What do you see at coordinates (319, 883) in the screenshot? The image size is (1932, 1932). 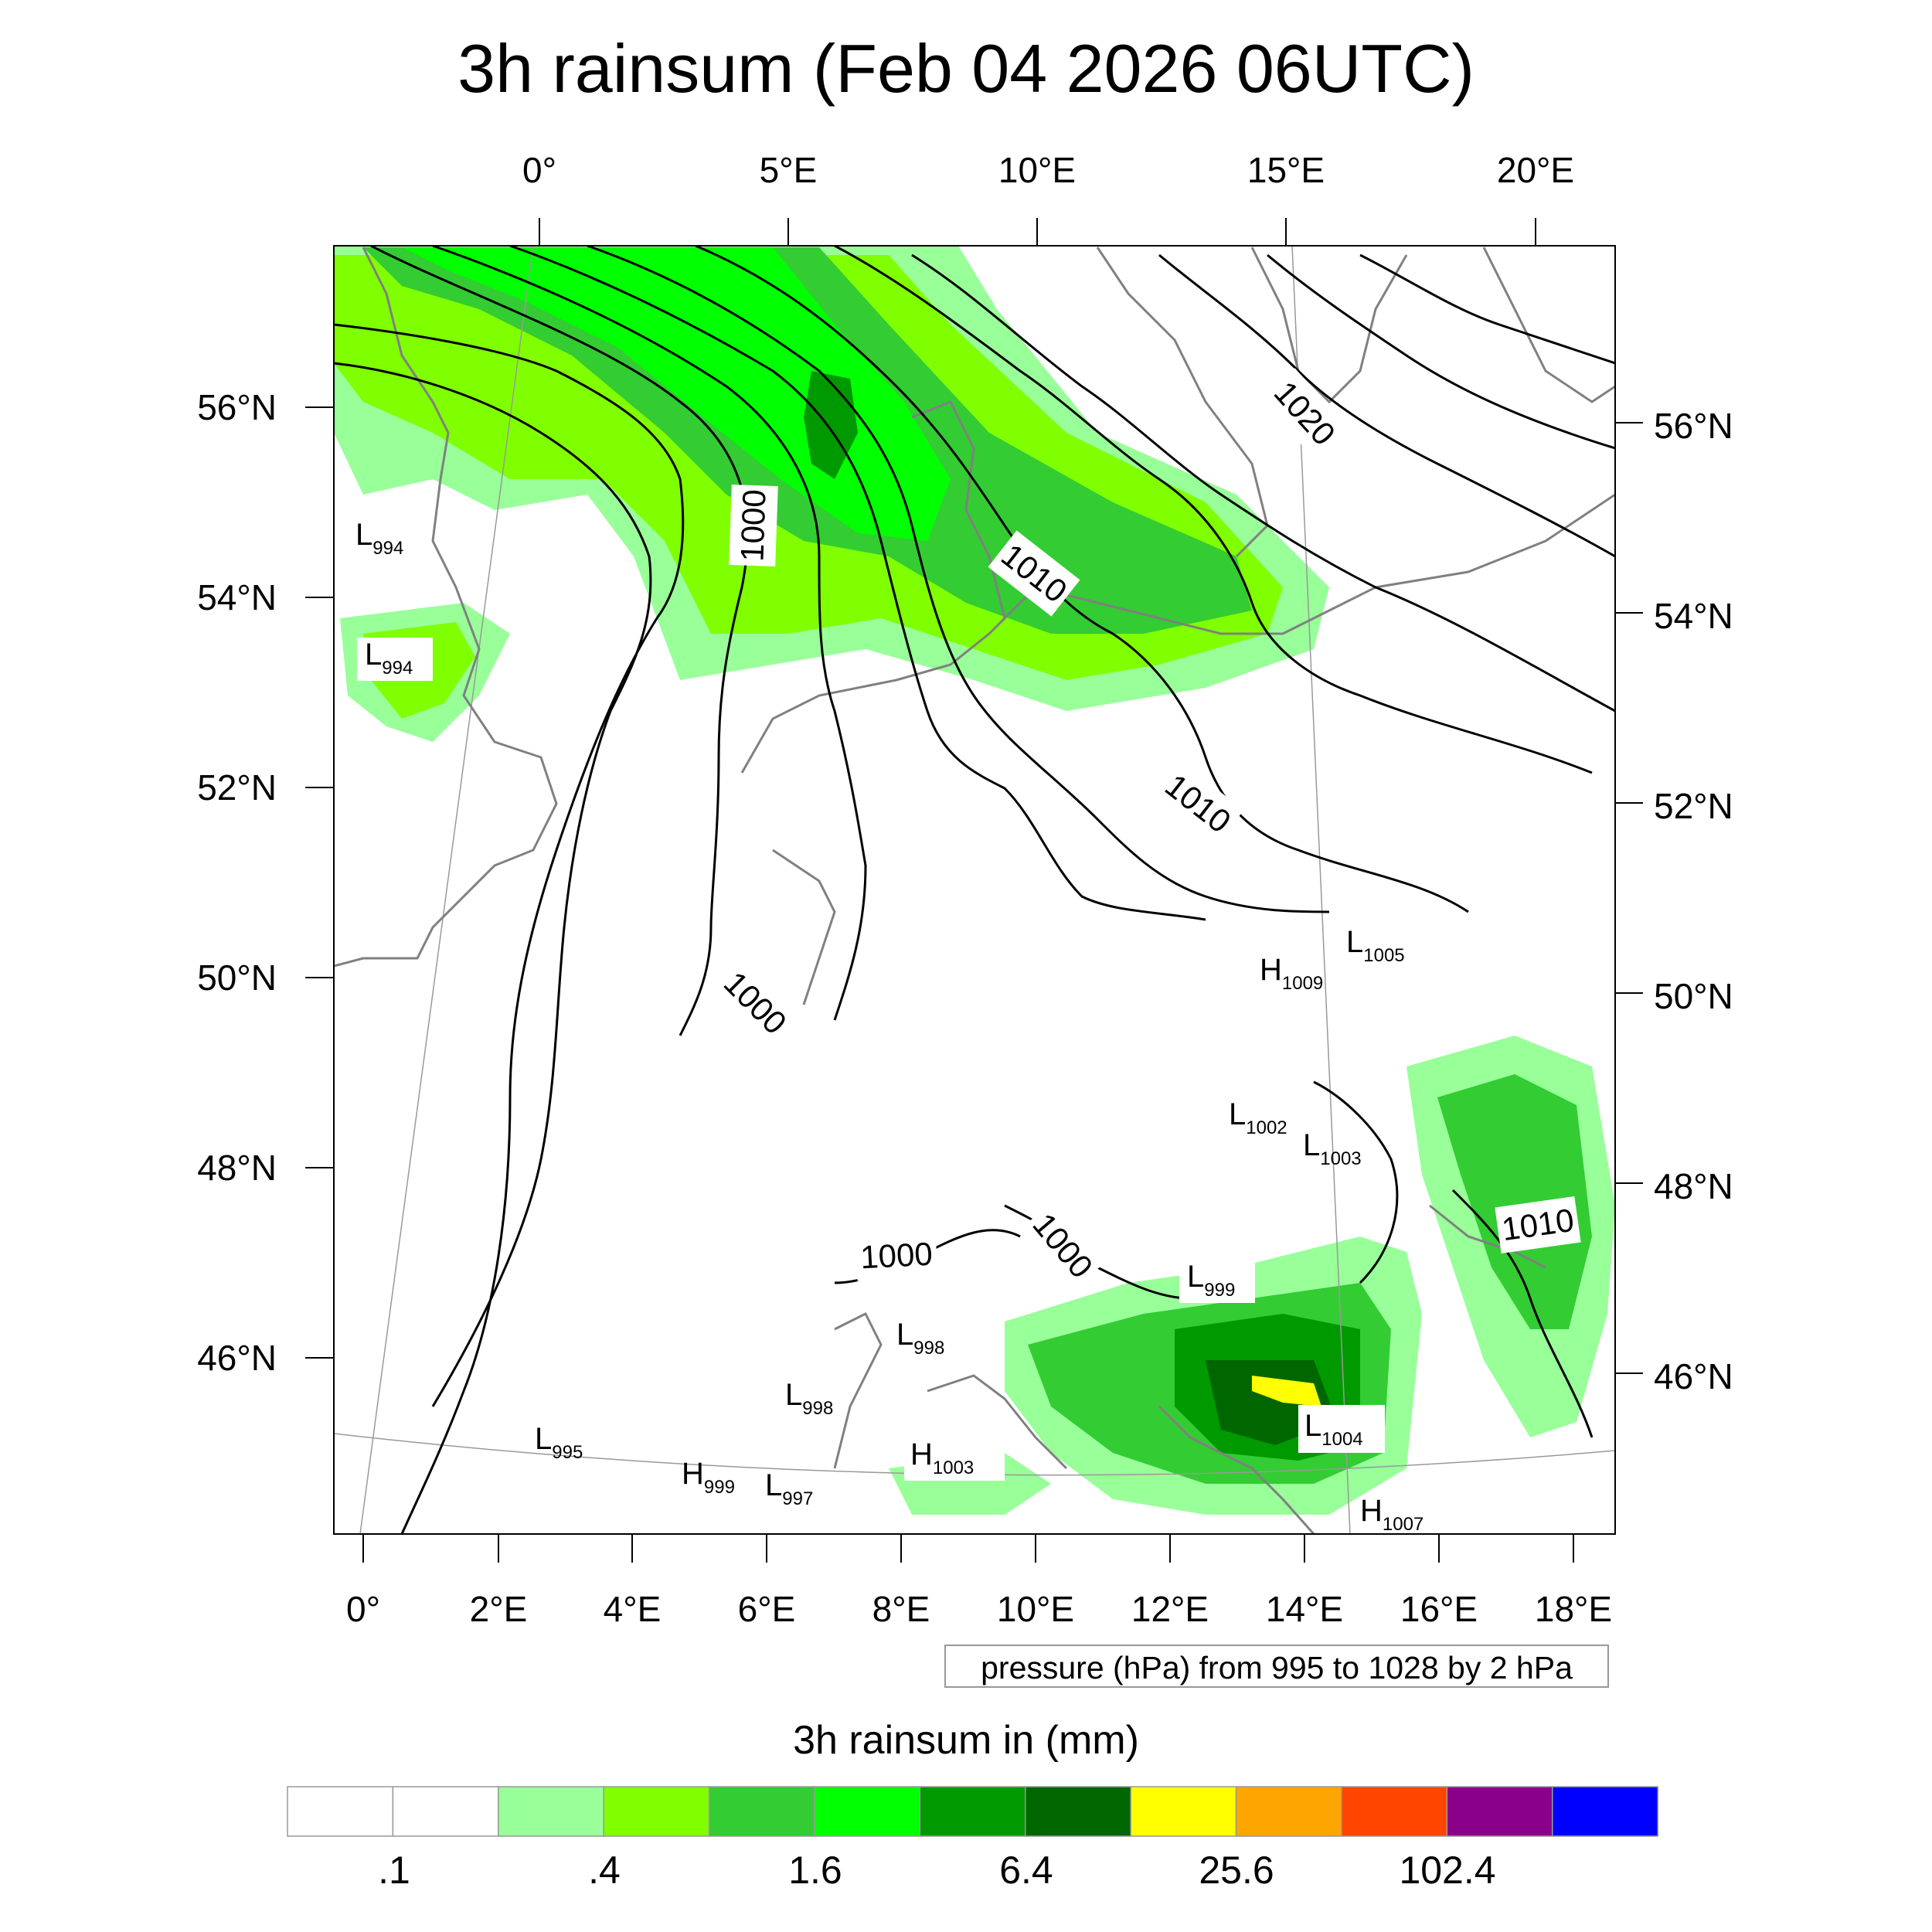 I see `left-ticks` at bounding box center [319, 883].